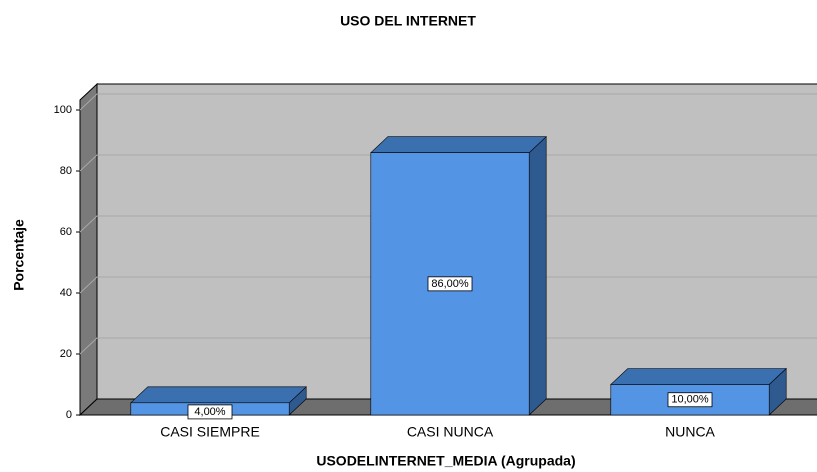 This screenshot has height=472, width=817. I want to click on y-tick-label: 100, so click(63, 110).